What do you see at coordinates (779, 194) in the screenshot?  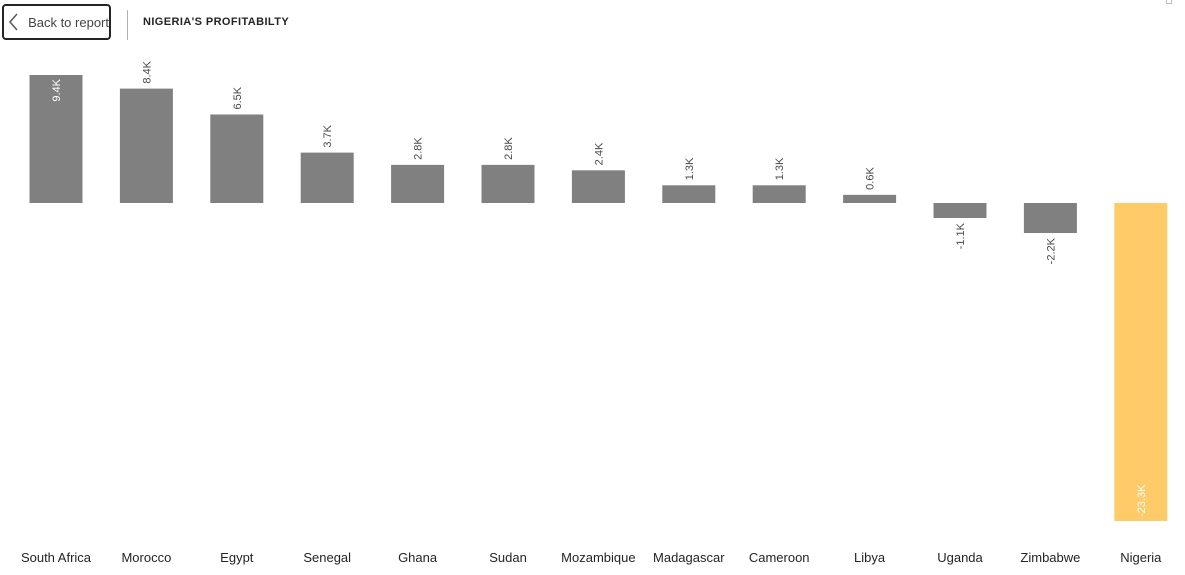 I see `bar-cameroon` at bounding box center [779, 194].